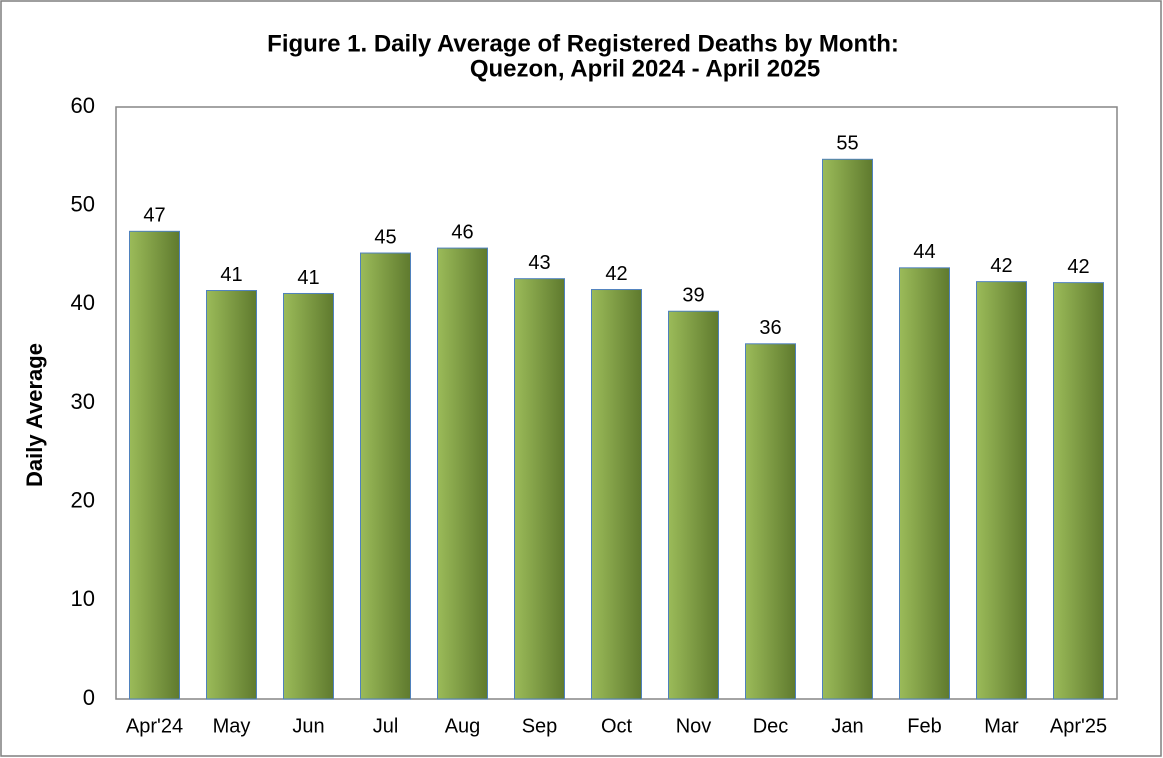 This screenshot has width=1163, height=758. I want to click on data-label: 46, so click(462, 232).